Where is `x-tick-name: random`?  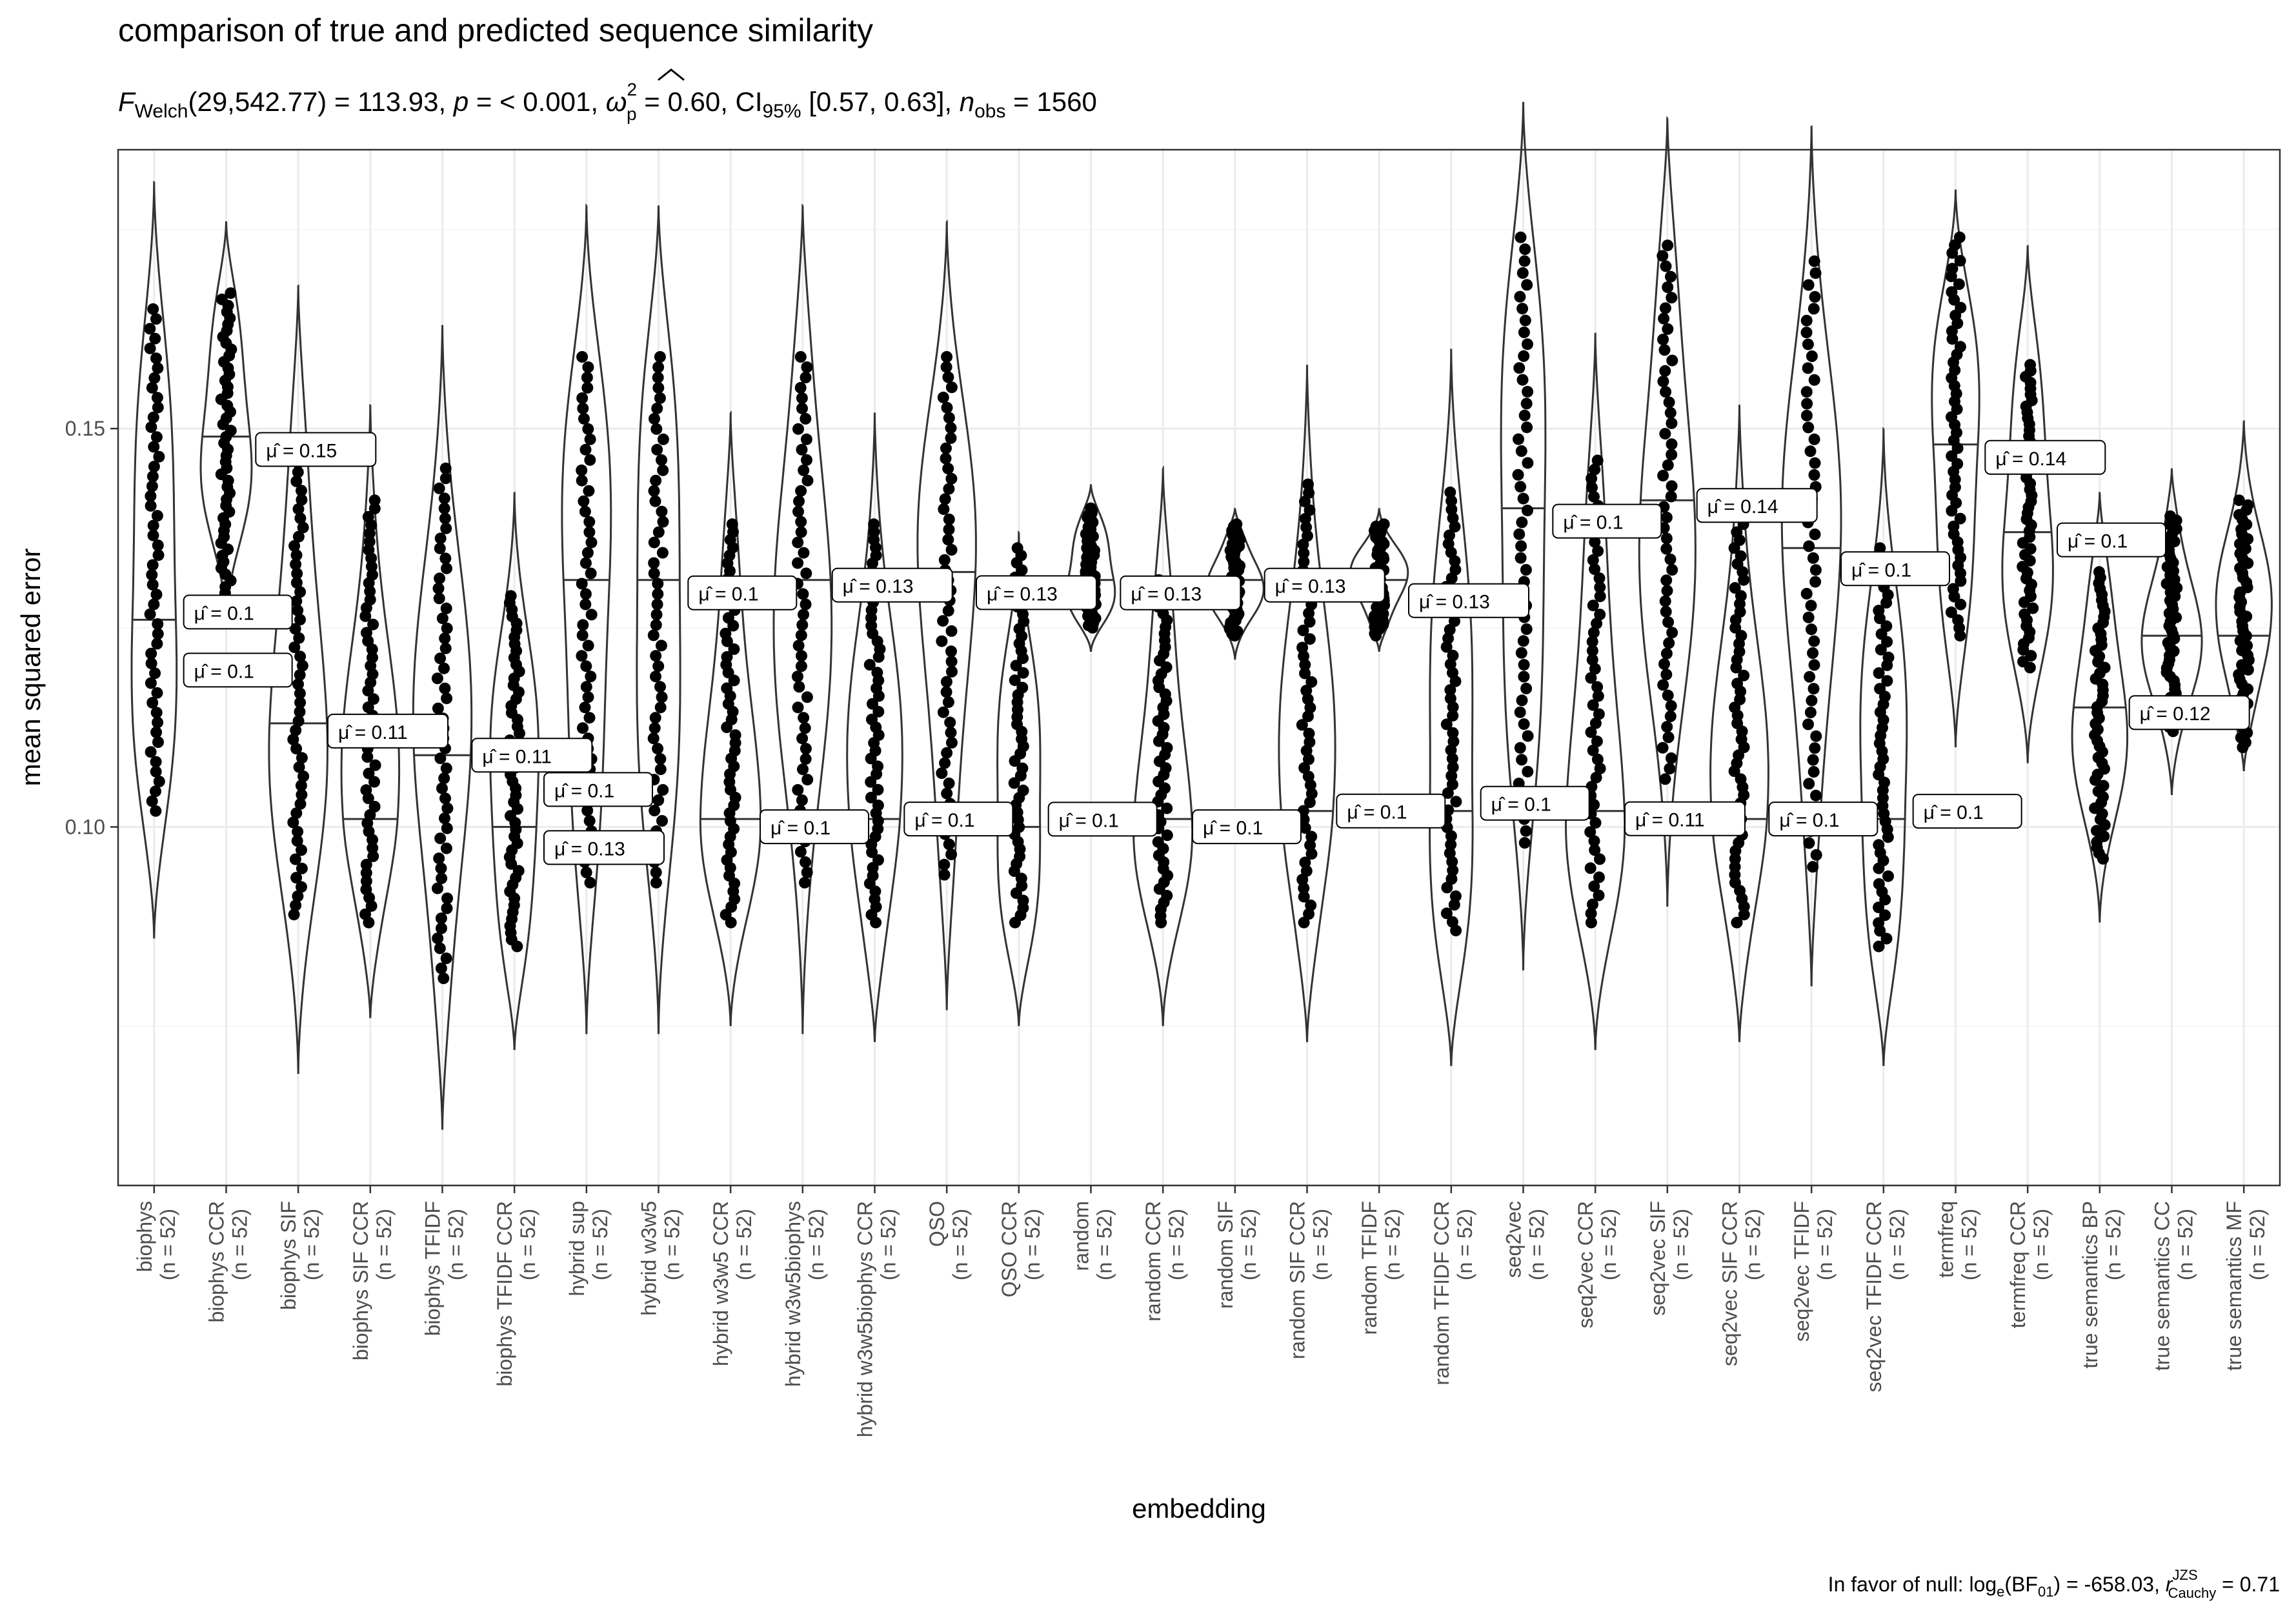
x-tick-name: random is located at coordinates (1081, 1236).